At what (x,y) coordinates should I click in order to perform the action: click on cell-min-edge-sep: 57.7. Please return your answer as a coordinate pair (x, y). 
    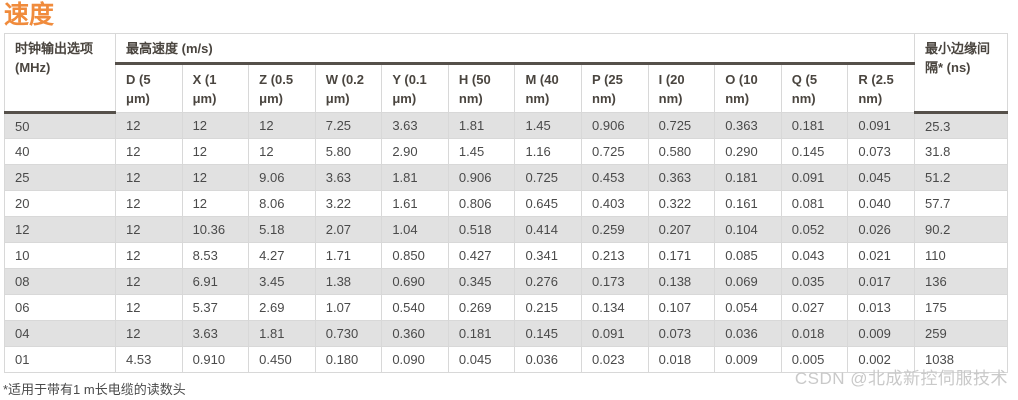
    Looking at the image, I should click on (961, 203).